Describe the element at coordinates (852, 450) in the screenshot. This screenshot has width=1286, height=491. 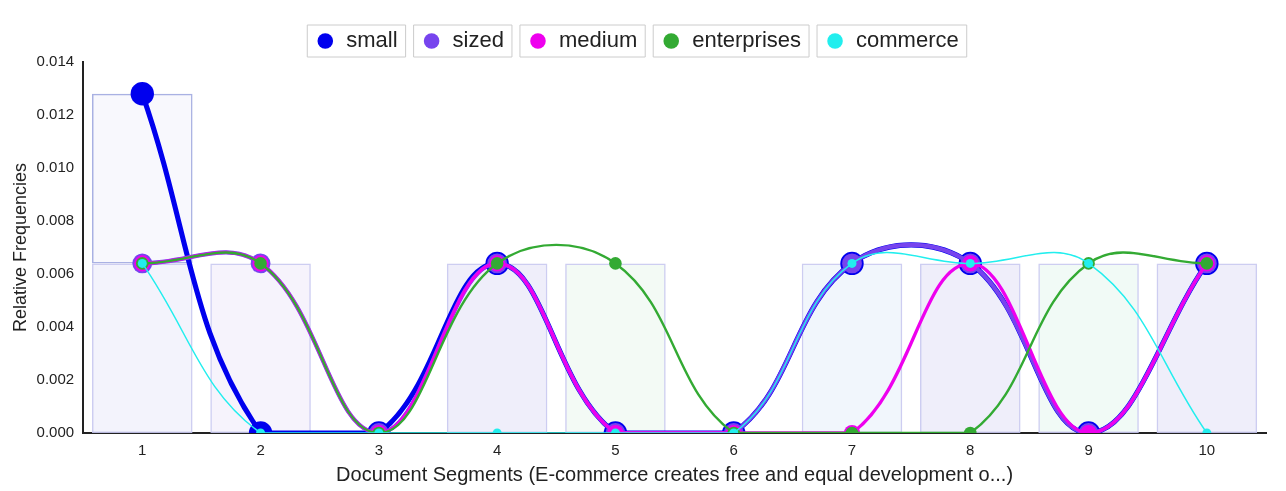
I see `x-tick-label: 7` at that location.